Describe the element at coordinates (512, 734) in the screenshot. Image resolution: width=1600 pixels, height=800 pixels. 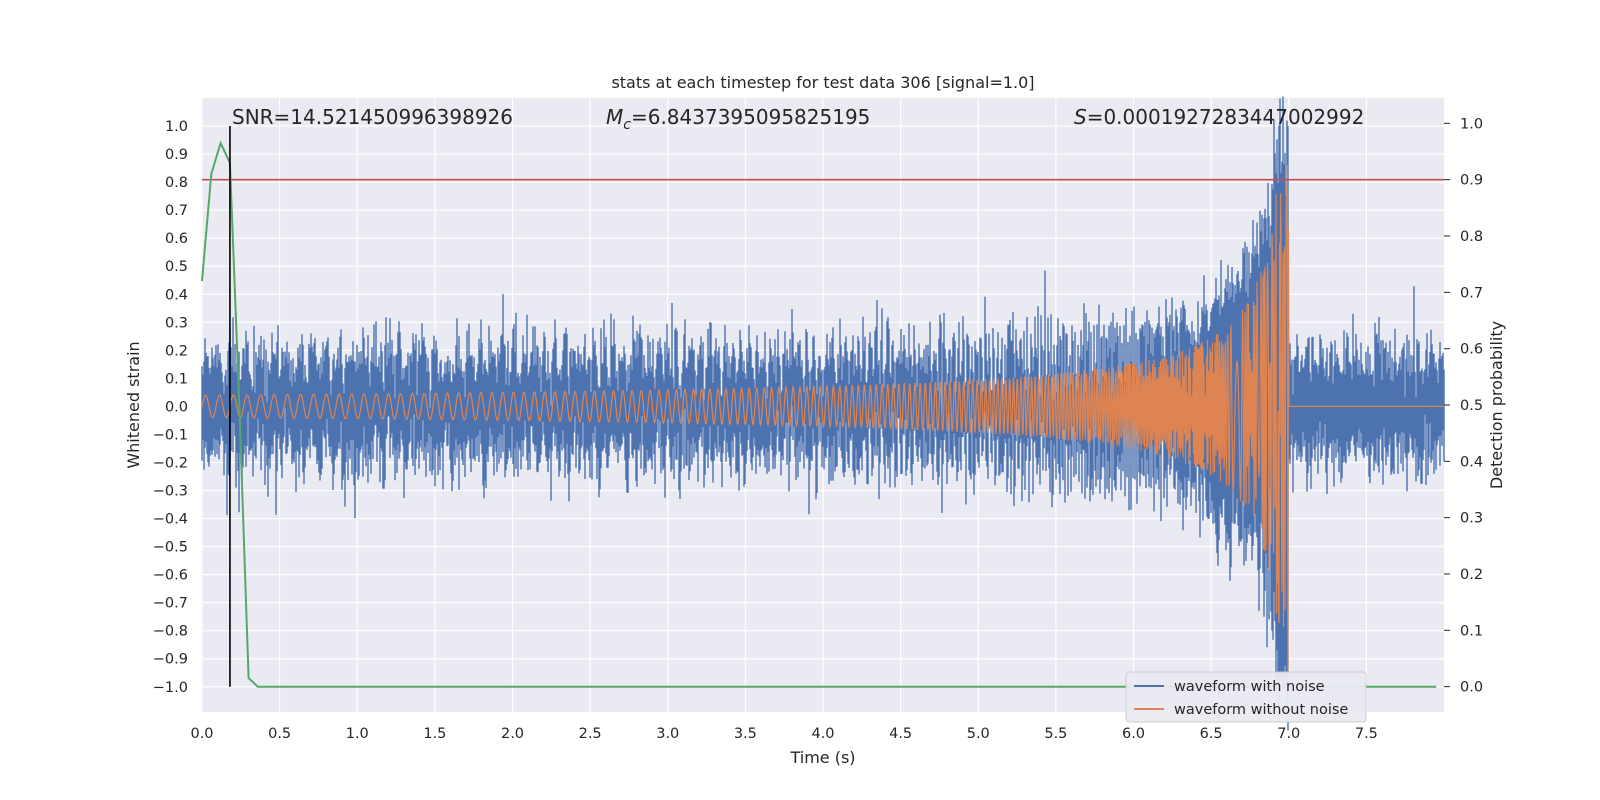
I see `x-tick-label: 2.0` at that location.